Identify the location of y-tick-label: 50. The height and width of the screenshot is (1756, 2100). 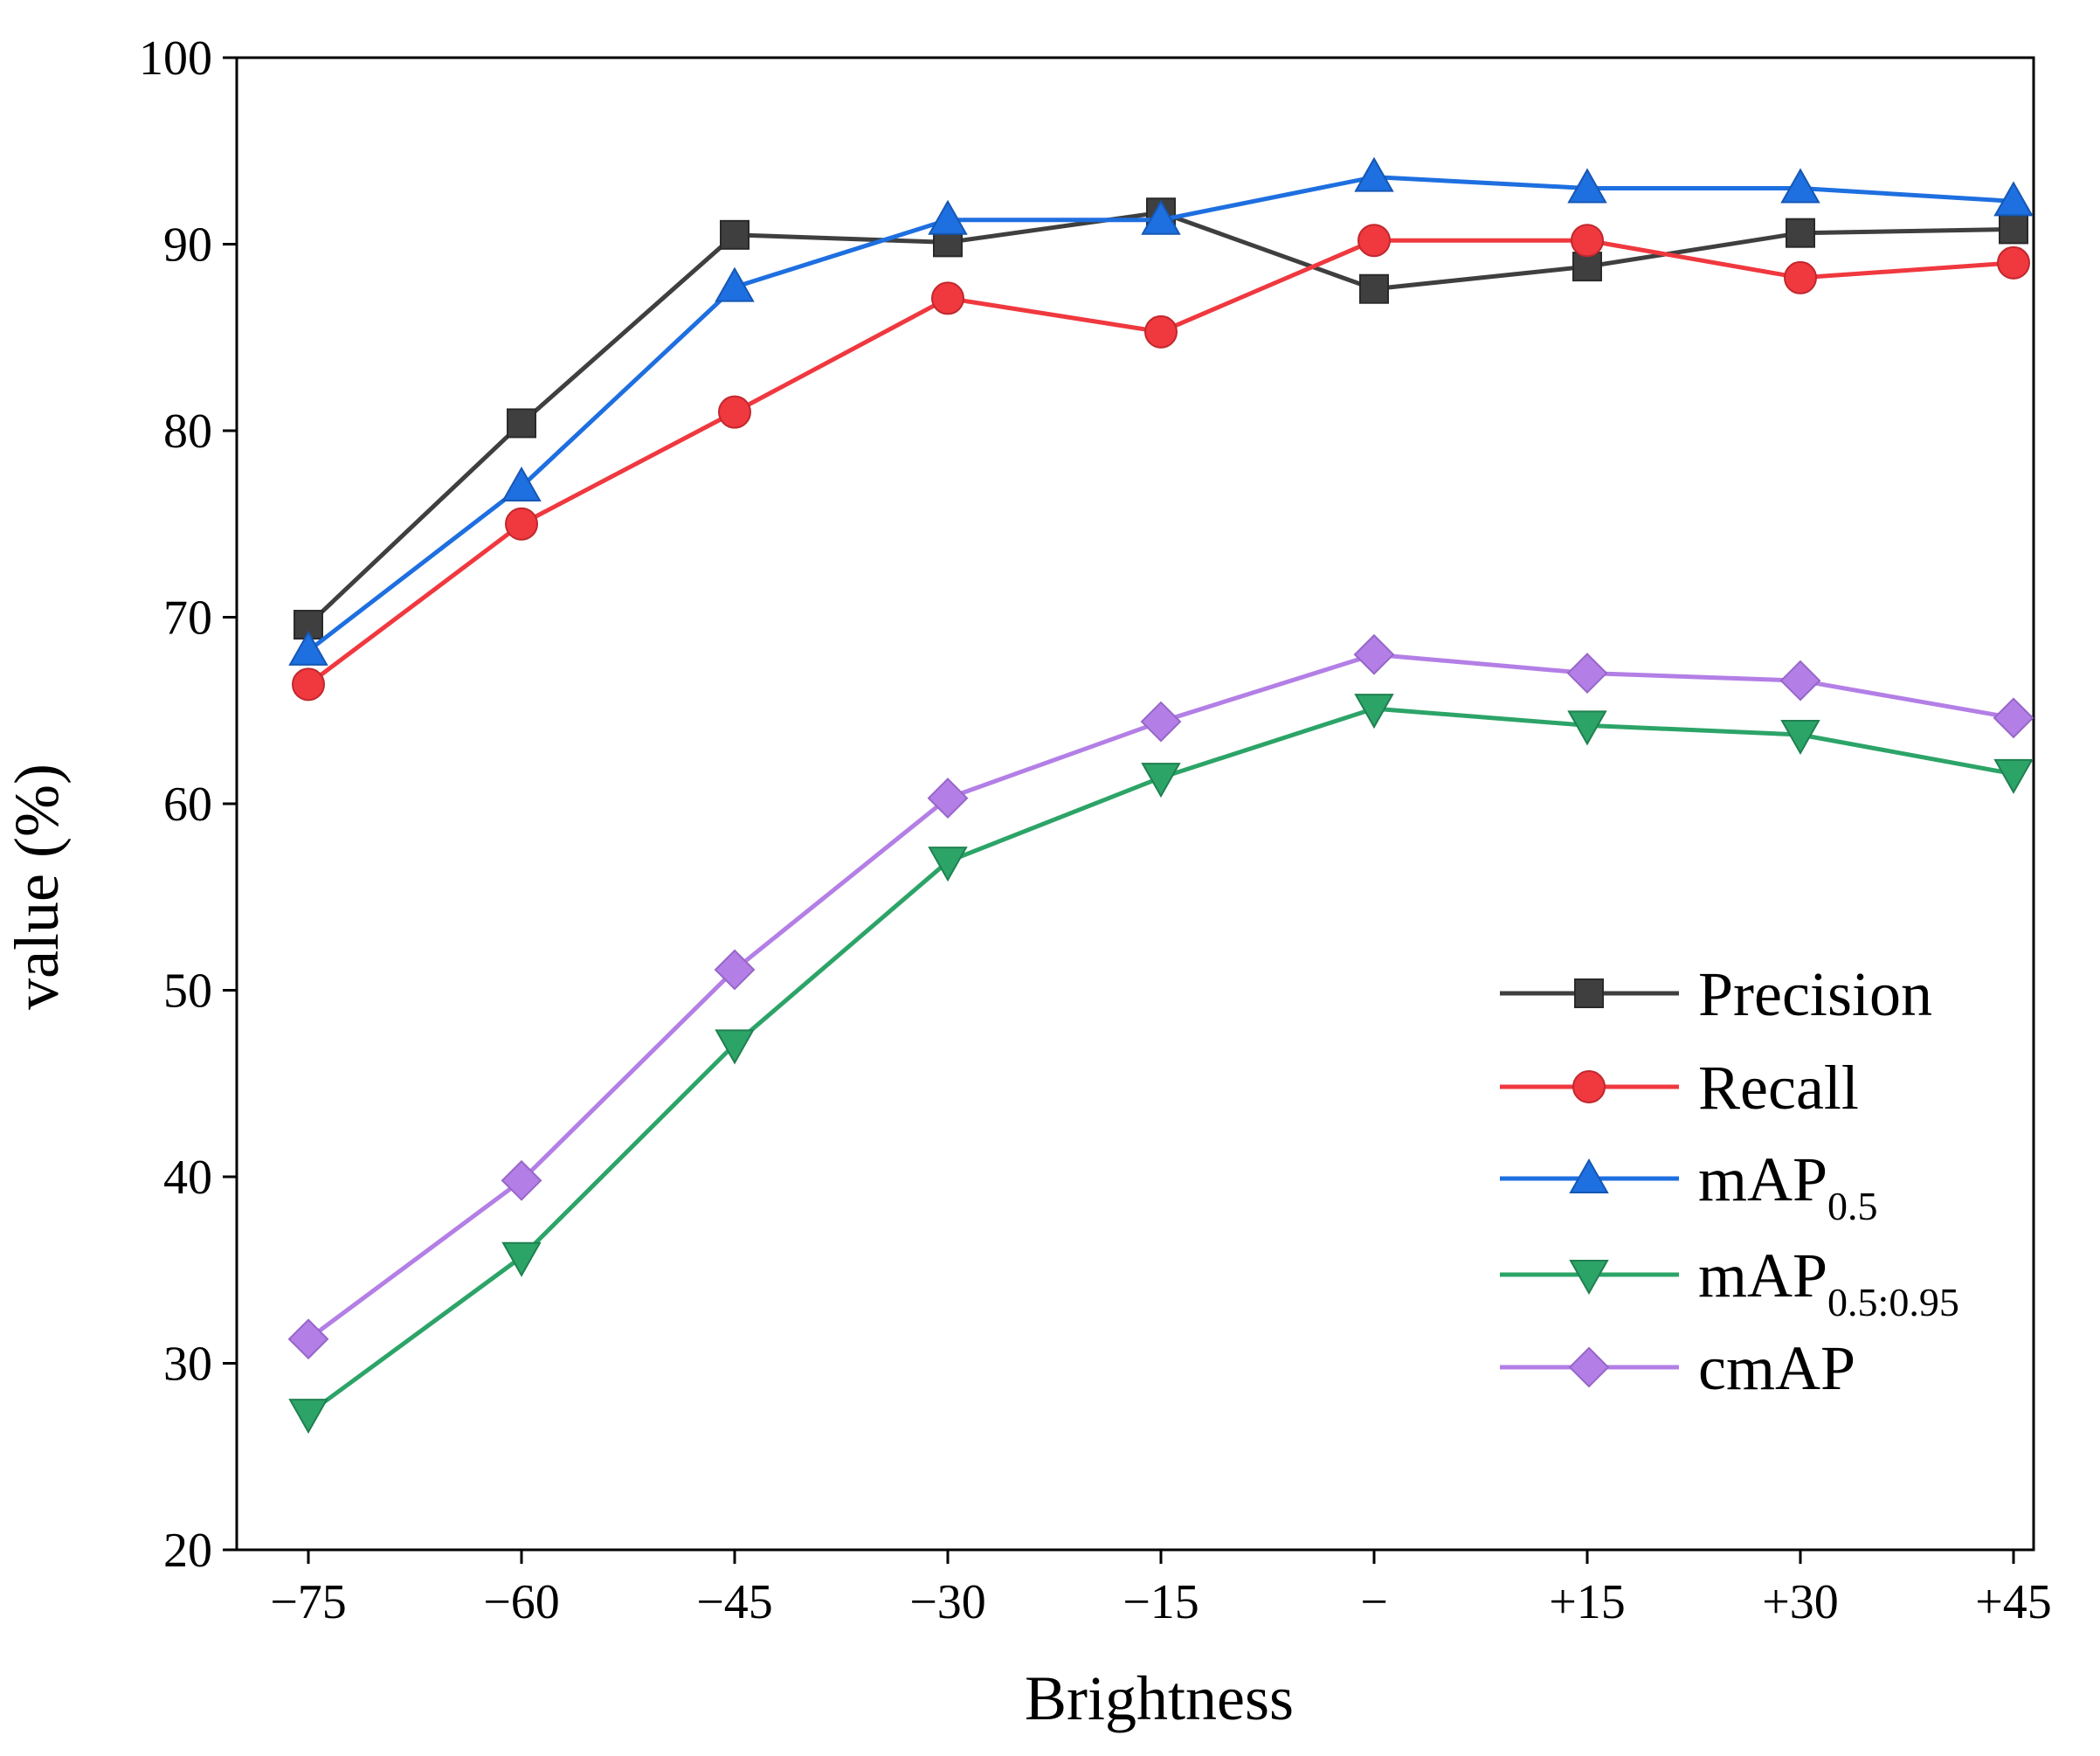
(188, 991).